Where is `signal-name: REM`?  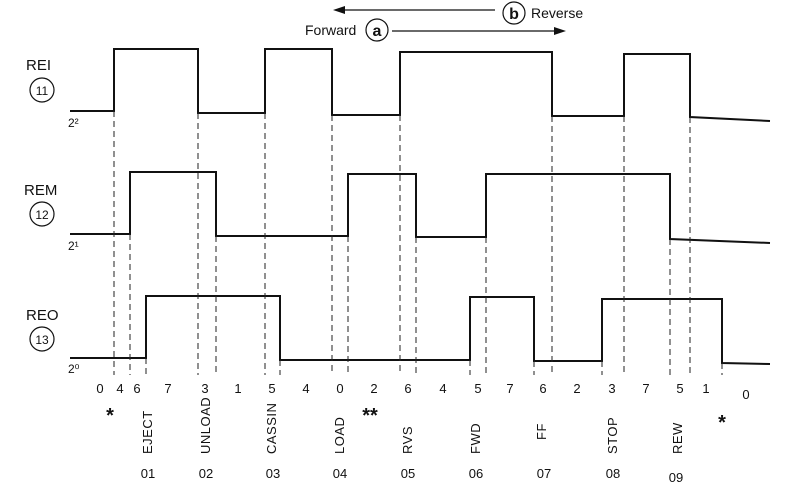
signal-name: REM is located at coordinates (40, 190).